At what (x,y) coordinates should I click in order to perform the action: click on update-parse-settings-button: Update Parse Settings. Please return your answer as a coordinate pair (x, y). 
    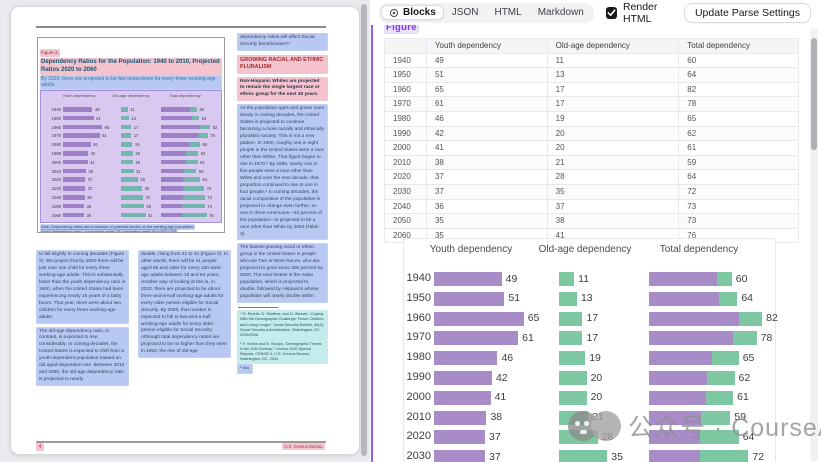
    Looking at the image, I should click on (747, 12).